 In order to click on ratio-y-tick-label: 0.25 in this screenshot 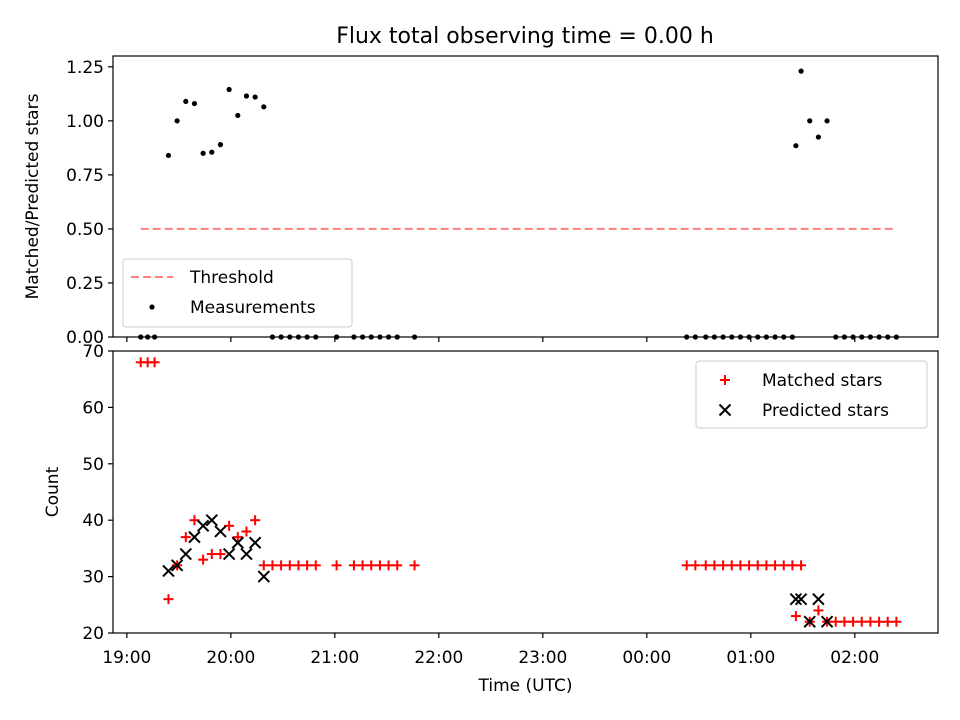, I will do `click(85, 284)`.